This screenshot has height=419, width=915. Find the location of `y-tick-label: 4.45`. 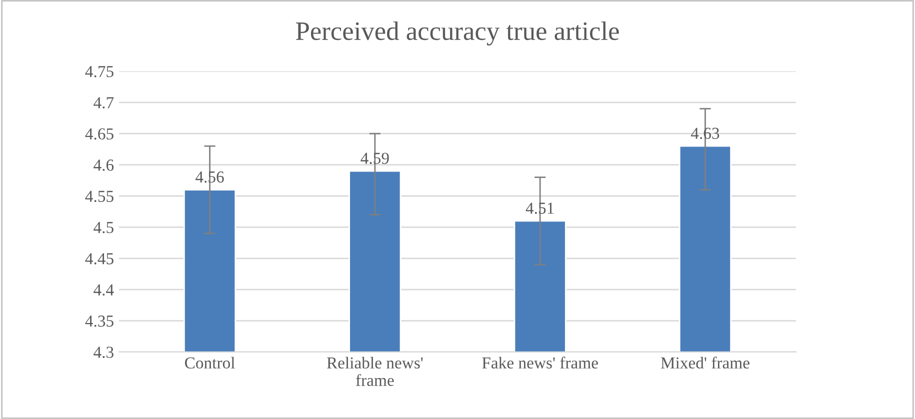

y-tick-label: 4.45 is located at coordinates (99, 258).